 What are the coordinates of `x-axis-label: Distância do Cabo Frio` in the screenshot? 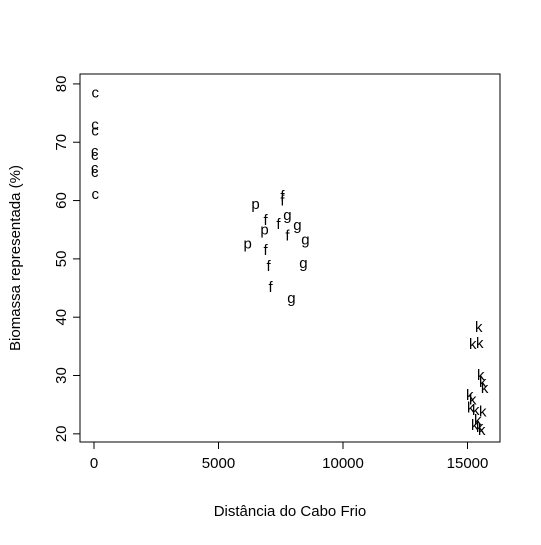 It's located at (290, 511).